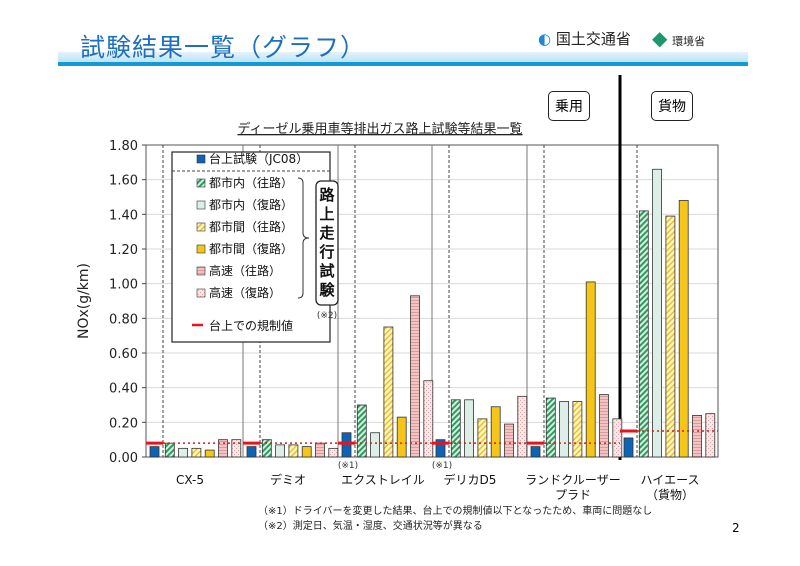  What do you see at coordinates (223, 47) in the screenshot?
I see `page-title: 試験結果一覧（グラフ）` at bounding box center [223, 47].